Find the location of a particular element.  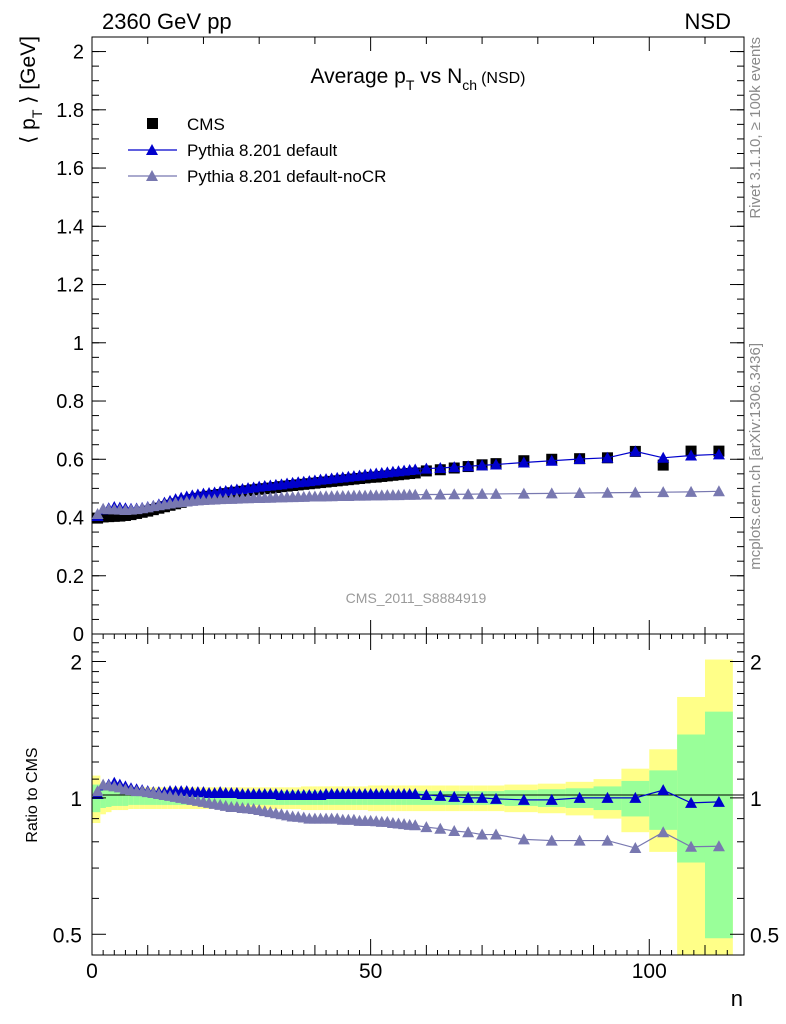

x-axis-label: n is located at coordinates (737, 998).